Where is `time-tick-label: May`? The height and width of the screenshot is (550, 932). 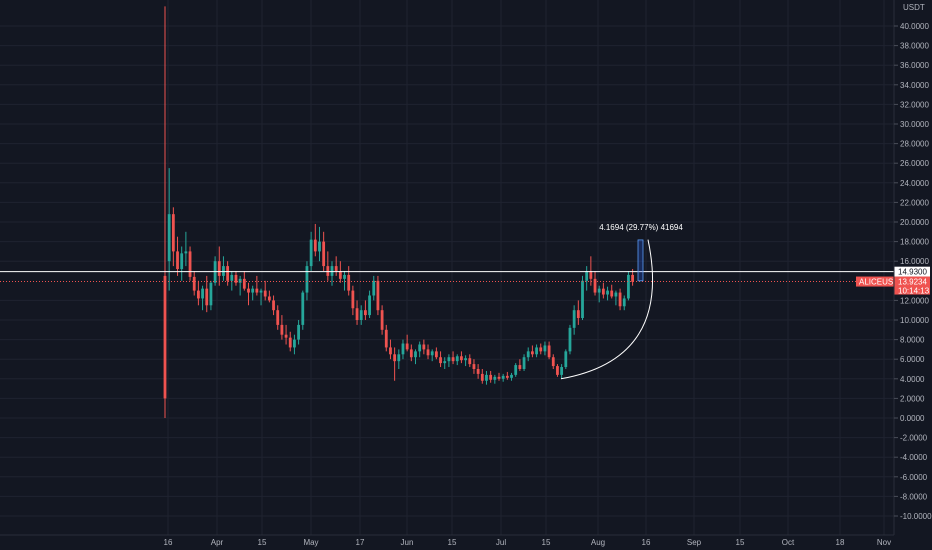
time-tick-label: May is located at coordinates (310, 542).